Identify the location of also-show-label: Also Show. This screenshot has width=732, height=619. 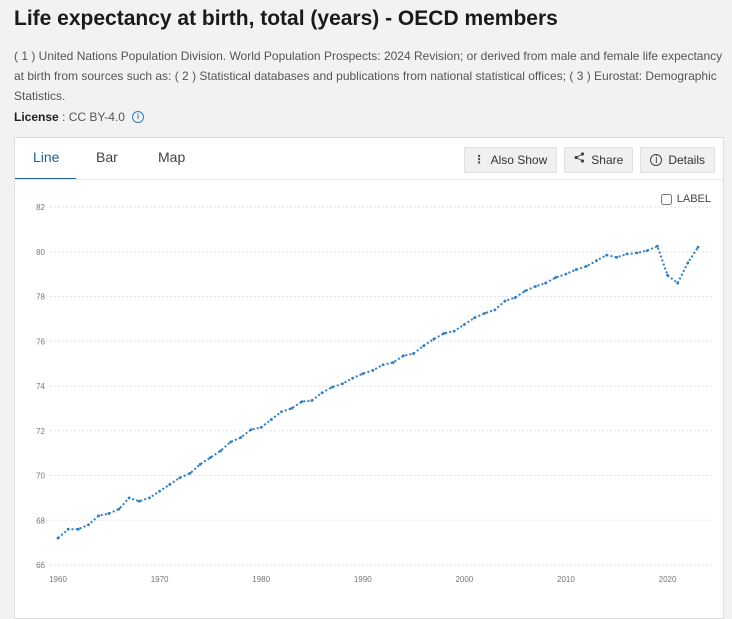
(519, 160).